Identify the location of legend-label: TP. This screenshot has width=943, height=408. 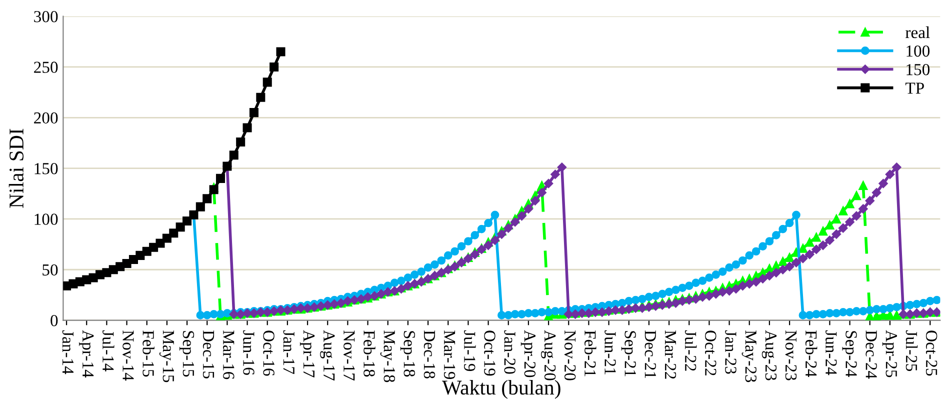
(914, 88).